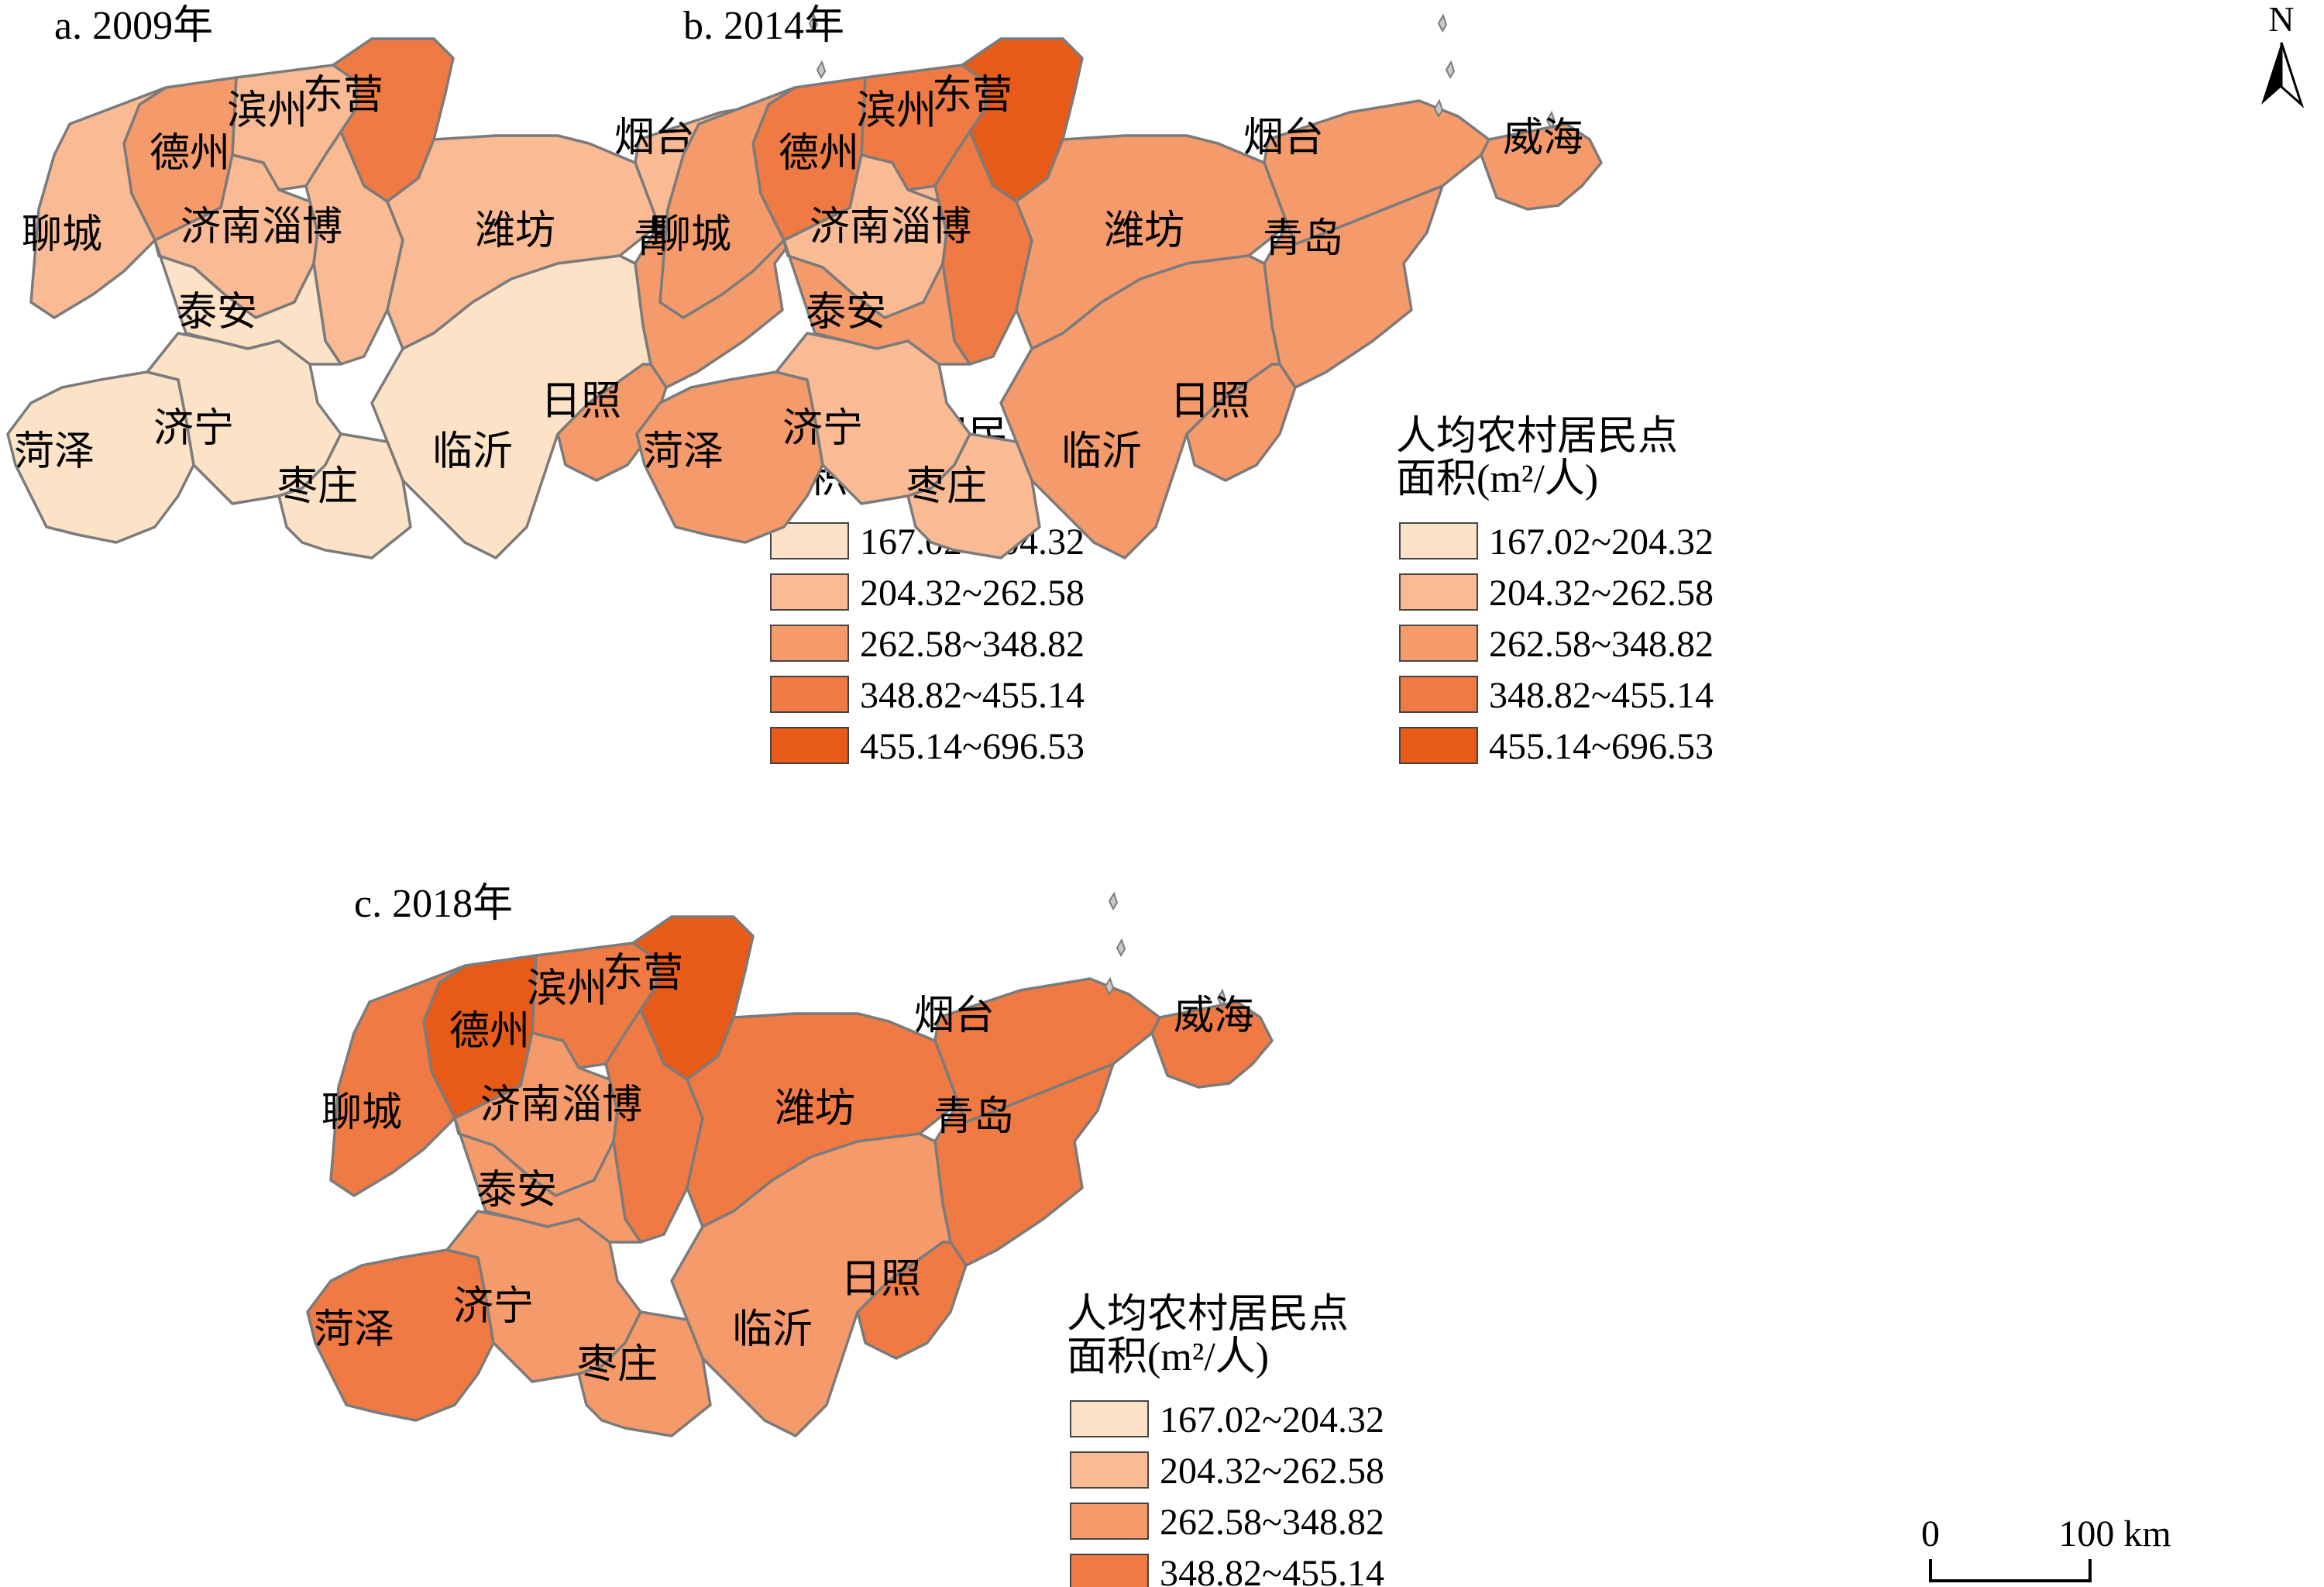  What do you see at coordinates (2046, 1547) in the screenshot?
I see `scale-bar: 0 100 km` at bounding box center [2046, 1547].